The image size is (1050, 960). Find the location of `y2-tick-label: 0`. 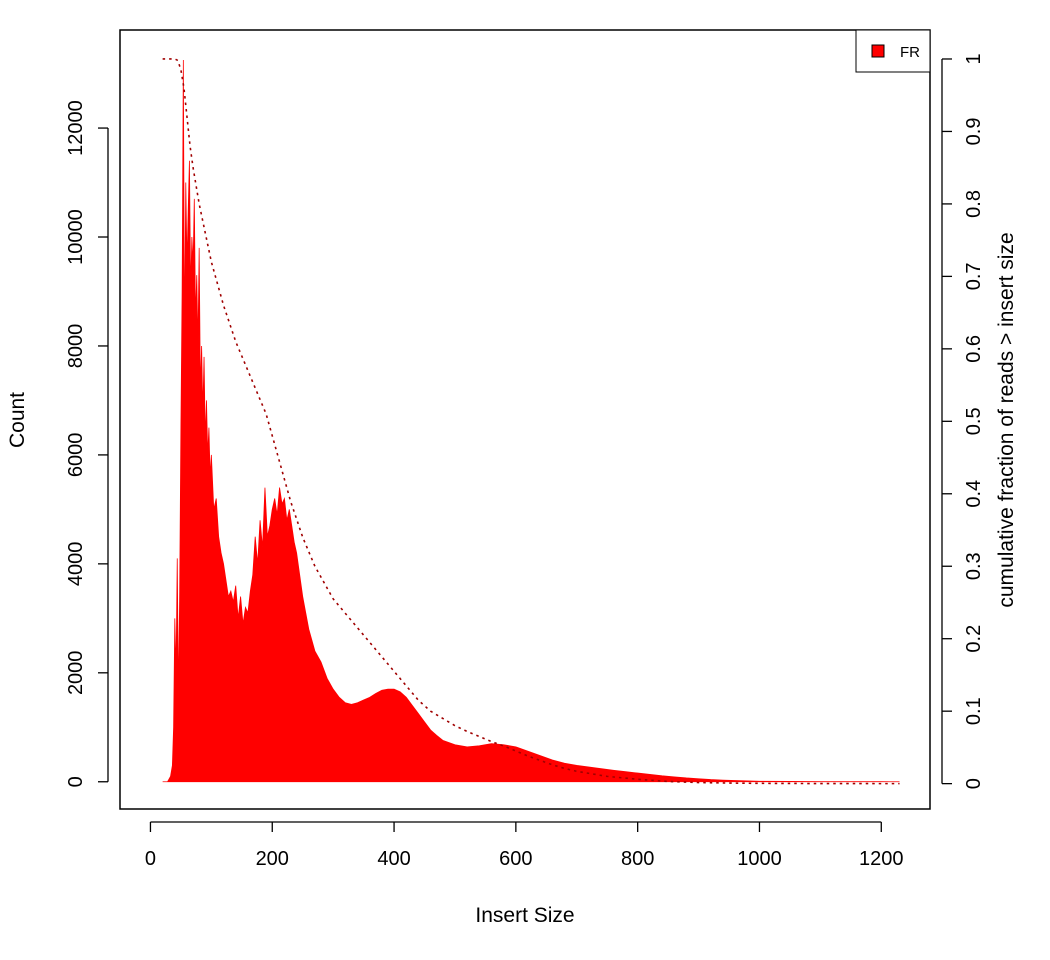

y2-tick-label: 0 is located at coordinates (974, 783).